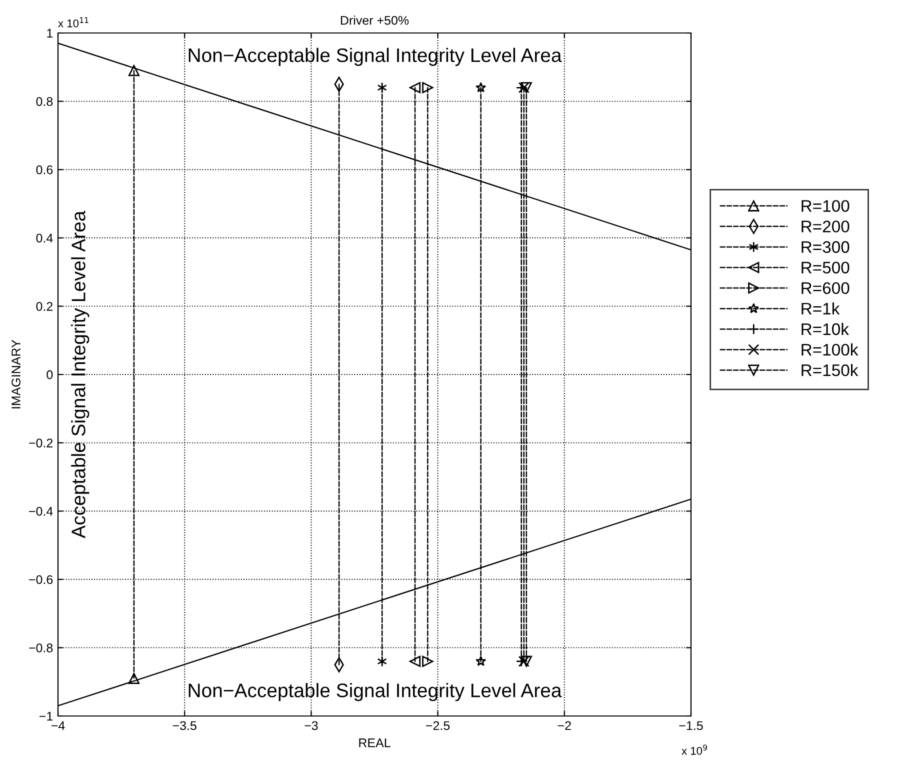 The width and height of the screenshot is (921, 762). What do you see at coordinates (830, 349) in the screenshot?
I see `legend-label: R=100k` at bounding box center [830, 349].